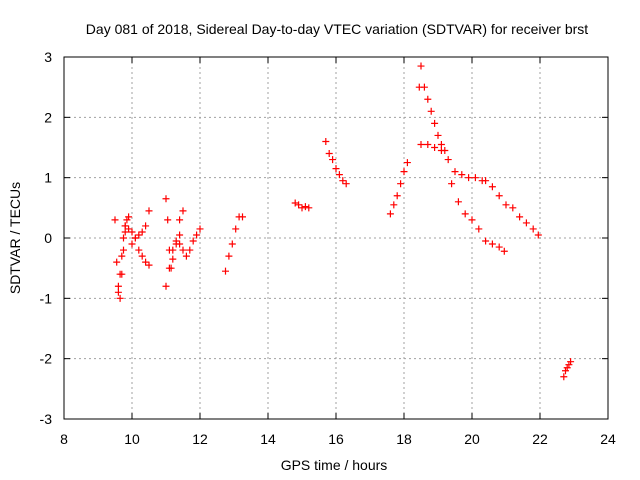 The image size is (640, 480). What do you see at coordinates (608, 439) in the screenshot?
I see `x-tick-label: 24` at bounding box center [608, 439].